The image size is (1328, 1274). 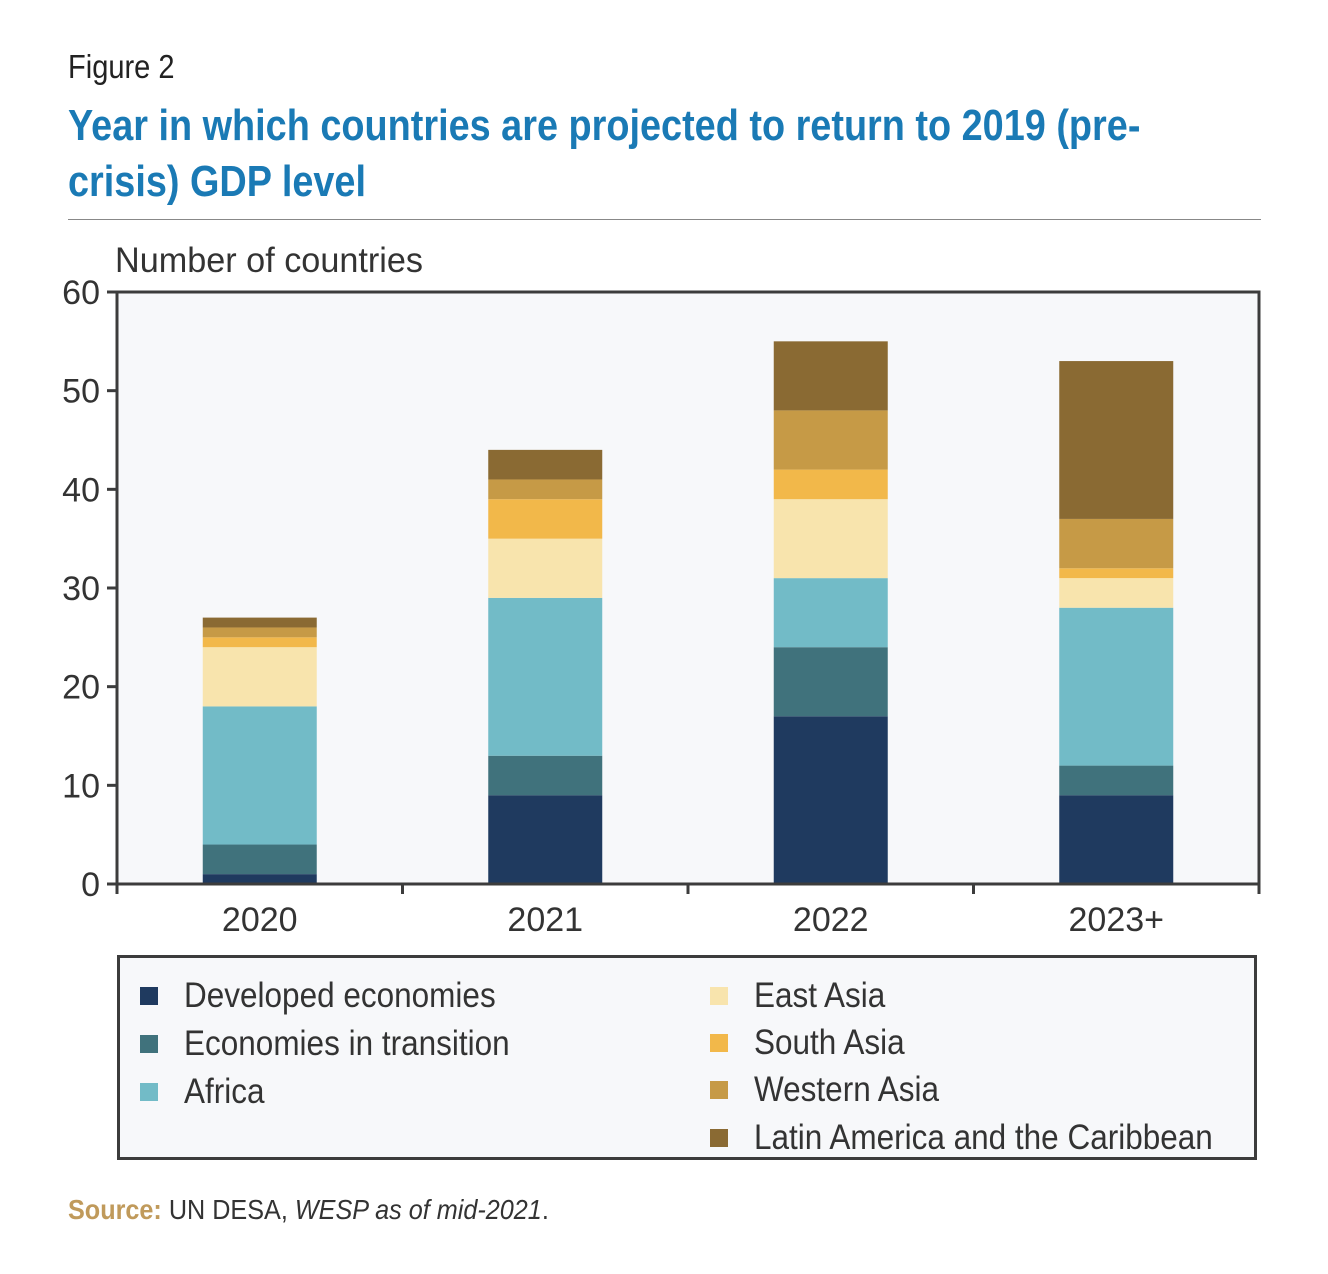 I want to click on legend-item: Africa, so click(x=206, y=1092).